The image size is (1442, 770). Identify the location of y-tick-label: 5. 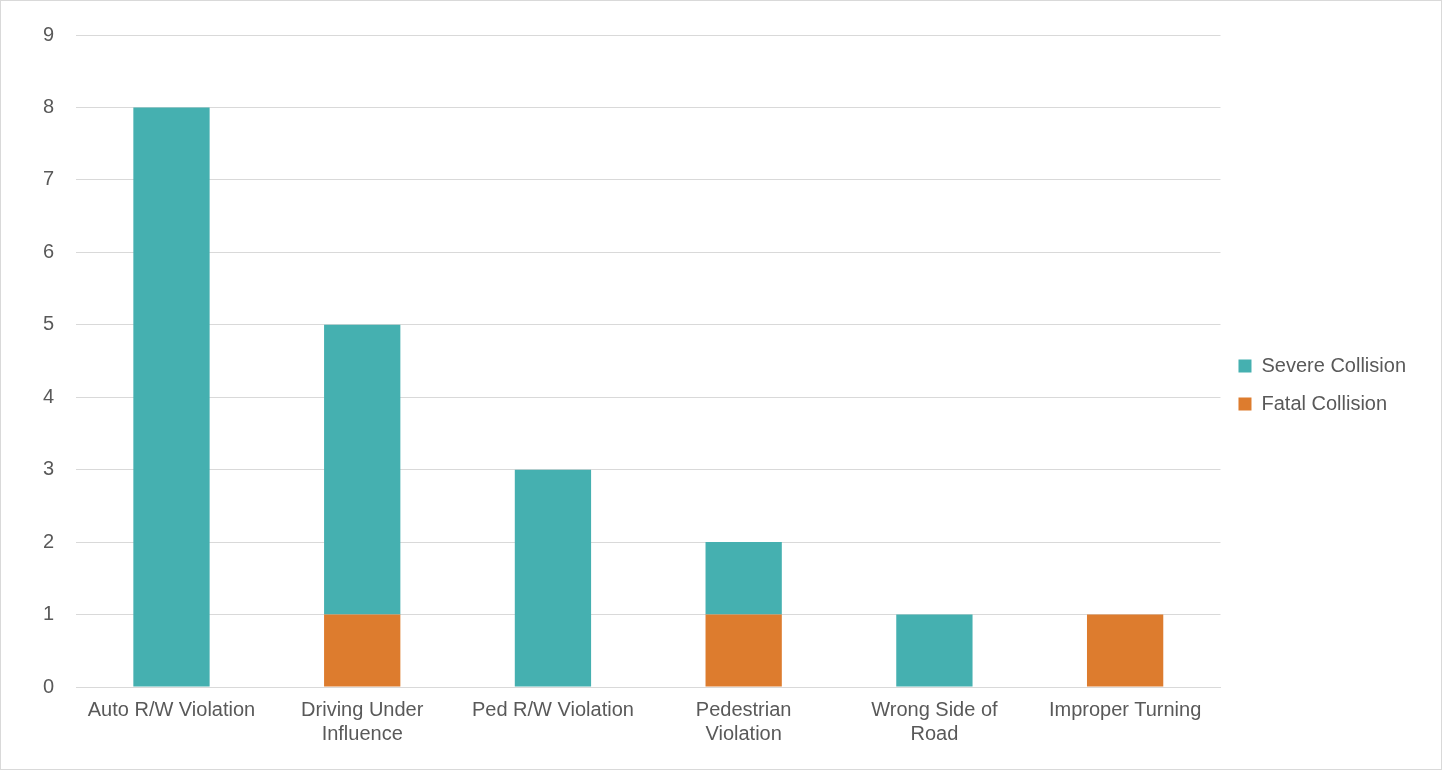
(49, 323).